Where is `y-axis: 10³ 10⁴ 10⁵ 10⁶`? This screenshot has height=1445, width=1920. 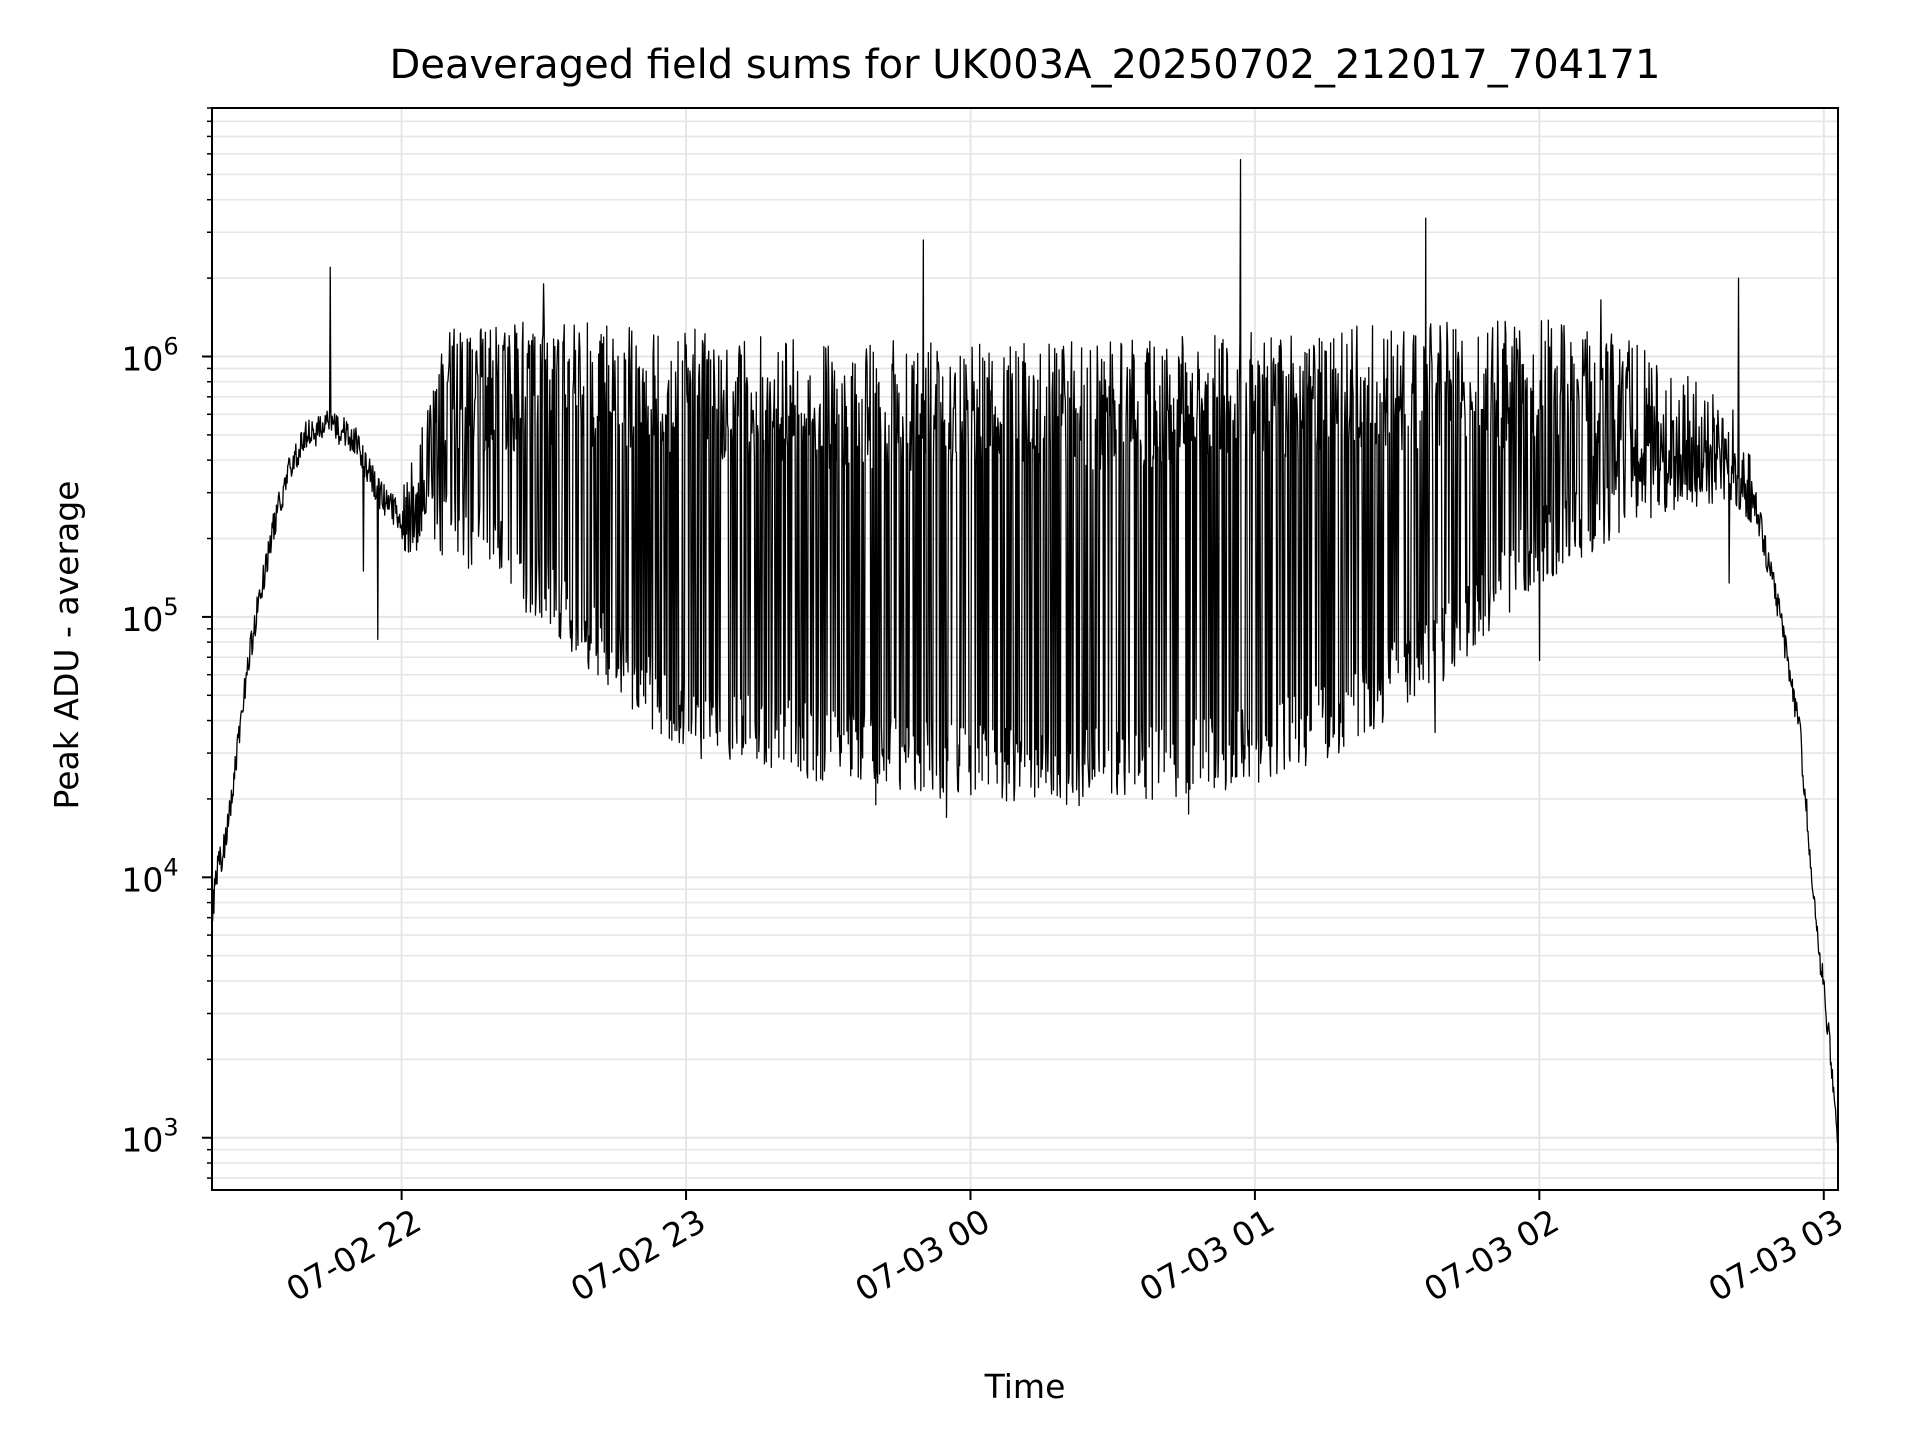 y-axis: 10³ 10⁴ 10⁵ 10⁶ is located at coordinates (166, 643).